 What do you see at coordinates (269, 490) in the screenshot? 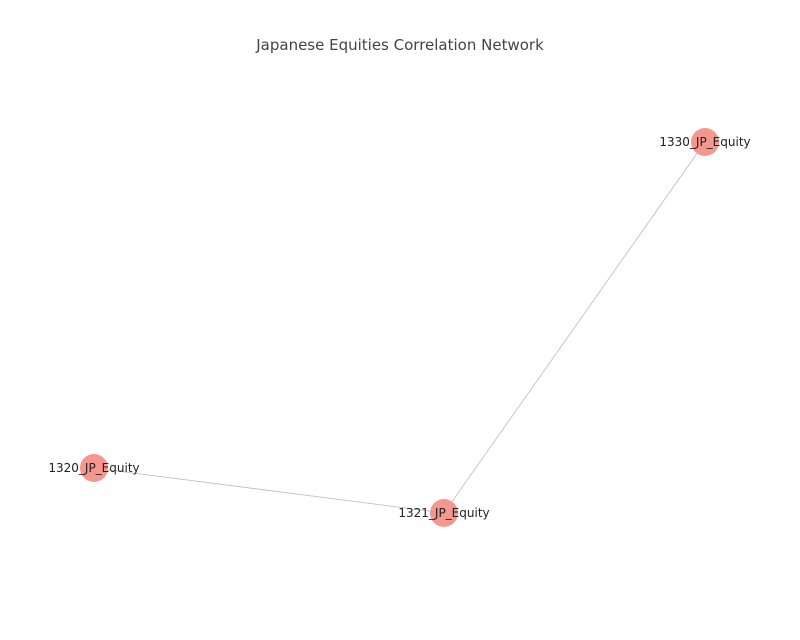
I see `edge-1320_JP_Equity-1321_JP_Equity` at bounding box center [269, 490].